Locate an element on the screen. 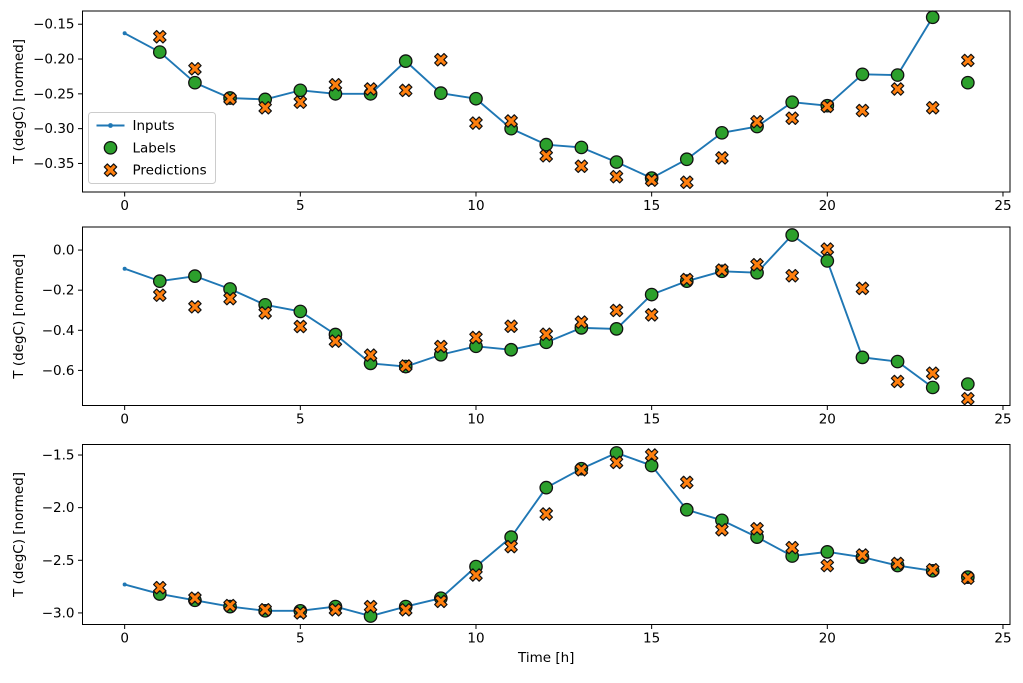 The image size is (1023, 683). y-tick-label: −0.30 is located at coordinates (53, 129).